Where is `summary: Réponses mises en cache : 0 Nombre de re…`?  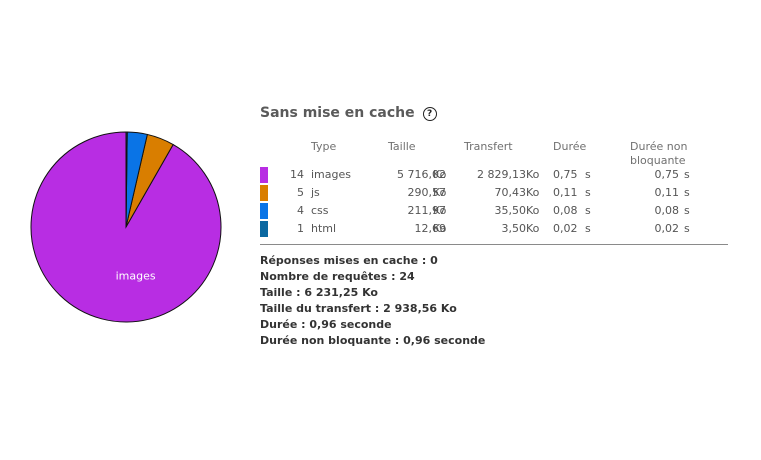 summary: Réponses mises en cache : 0 Nombre de re… is located at coordinates (372, 301).